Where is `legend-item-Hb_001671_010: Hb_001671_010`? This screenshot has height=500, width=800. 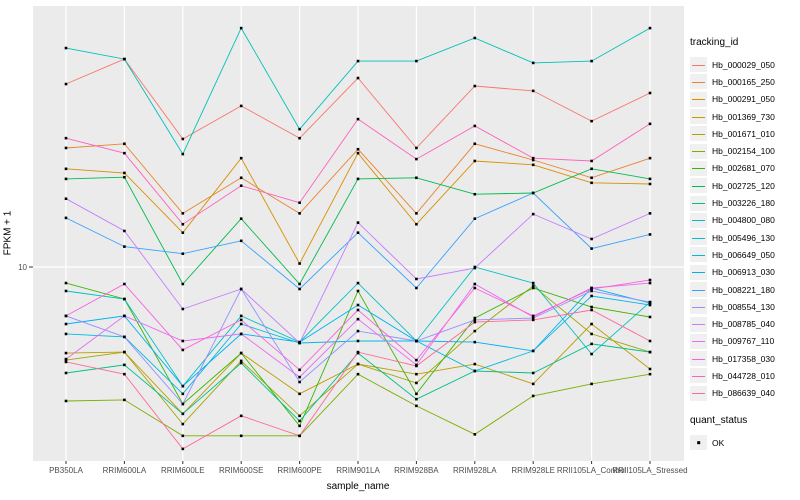
legend-item-Hb_001671_010: Hb_001671_010 is located at coordinates (744, 133).